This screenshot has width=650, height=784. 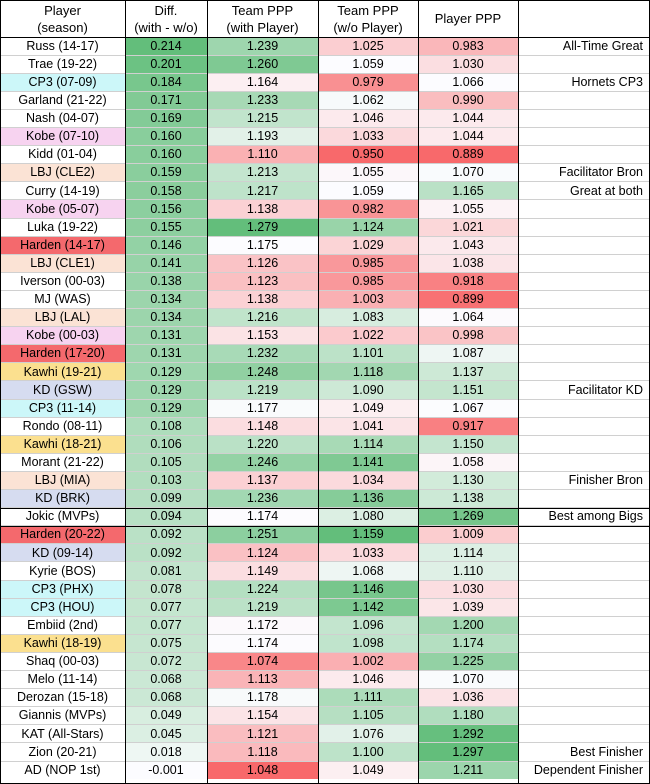 What do you see at coordinates (368, 136) in the screenshot?
I see `team-without-cell: 1.033` at bounding box center [368, 136].